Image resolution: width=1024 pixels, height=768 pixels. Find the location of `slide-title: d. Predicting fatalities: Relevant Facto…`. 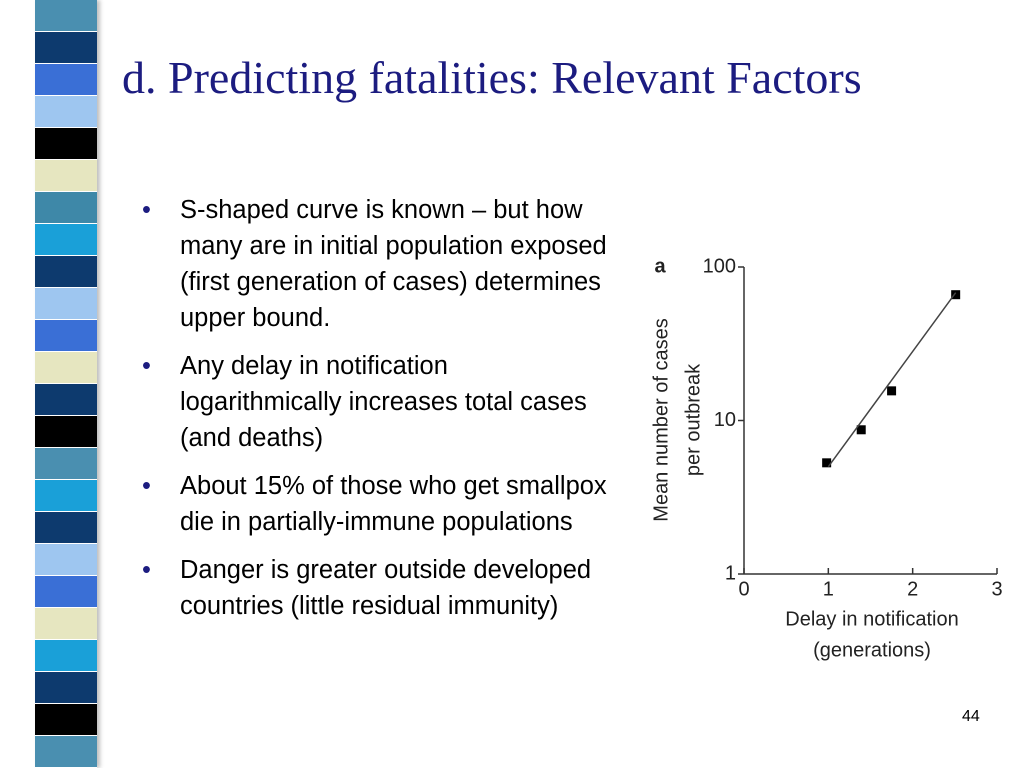

slide-title: d. Predicting fatalities: Relevant Facto… is located at coordinates (492, 77).